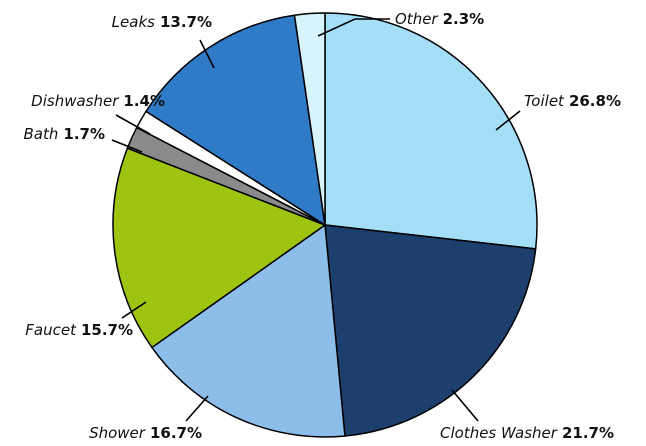 This screenshot has width=646, height=446. I want to click on category-name: Leaks, so click(133, 22).